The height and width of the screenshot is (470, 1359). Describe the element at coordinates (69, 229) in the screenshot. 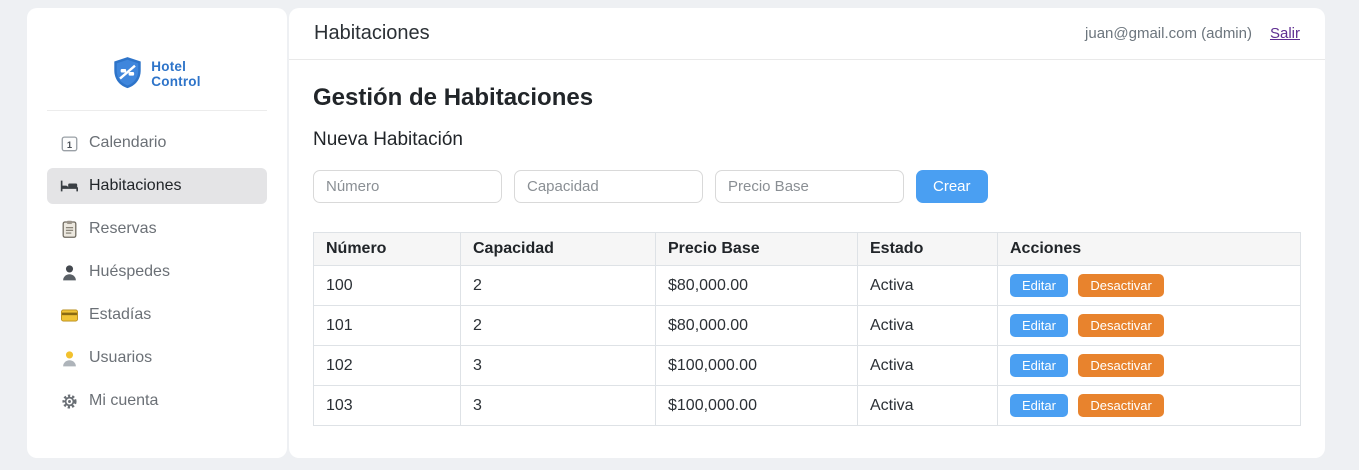

I see `clipboard-icon` at that location.